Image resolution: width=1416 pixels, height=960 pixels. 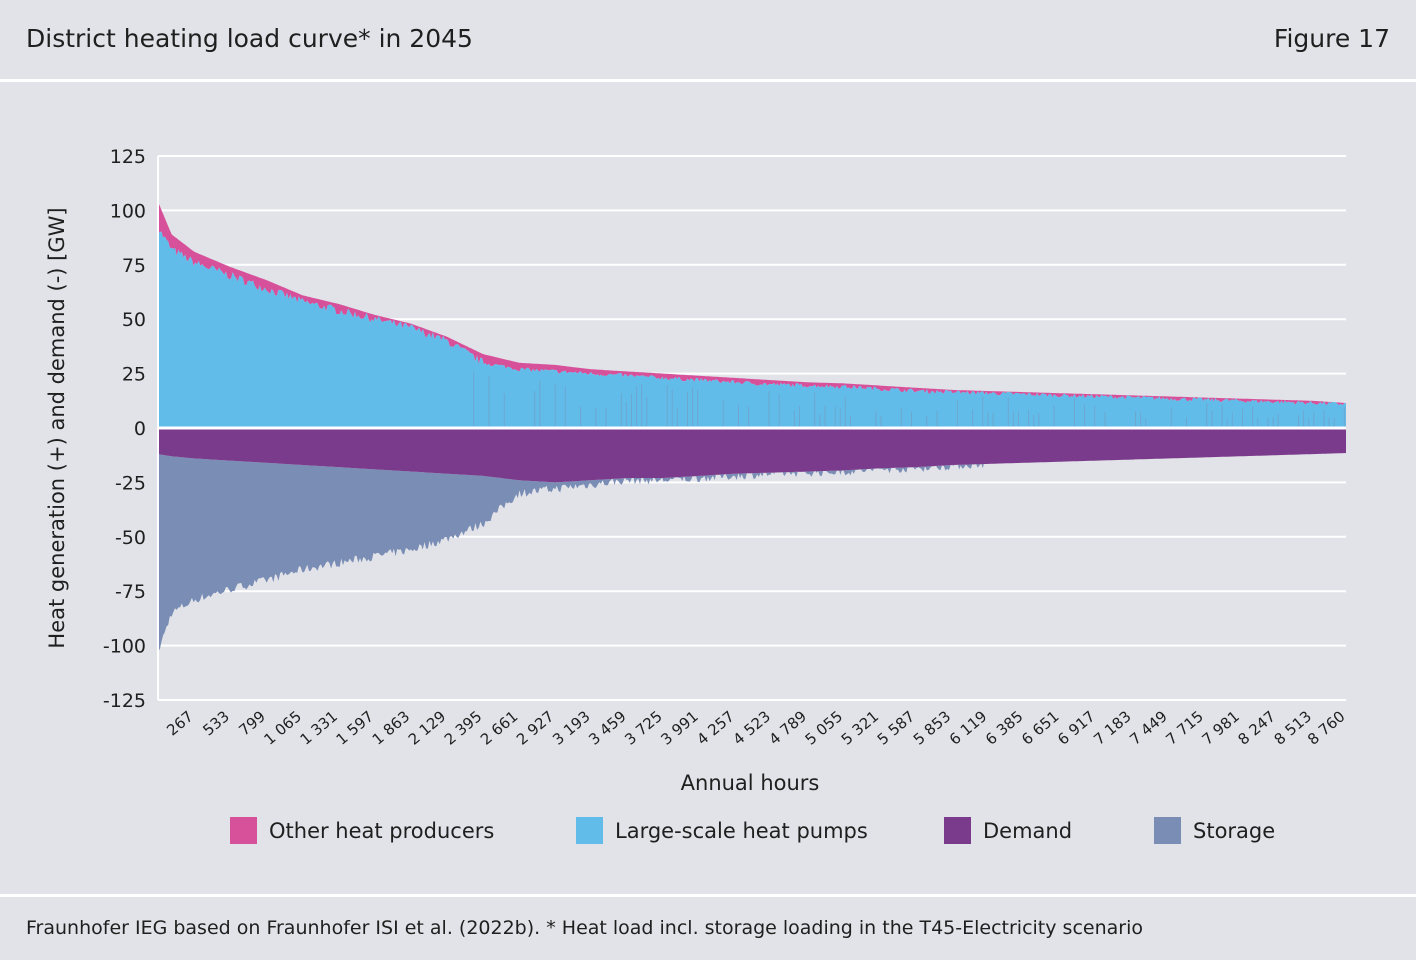 What do you see at coordinates (957, 830) in the screenshot?
I see `legend-swatch-demand` at bounding box center [957, 830].